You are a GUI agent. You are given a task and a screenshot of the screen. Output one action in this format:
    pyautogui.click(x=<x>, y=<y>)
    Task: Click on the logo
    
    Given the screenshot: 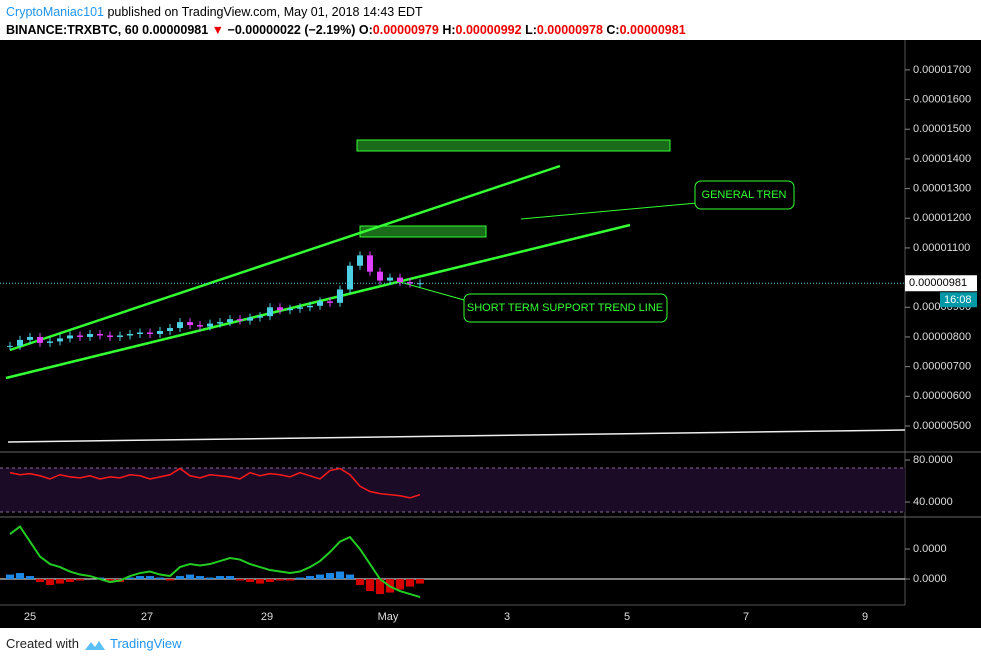 What is the action you would take?
    pyautogui.click(x=94, y=645)
    